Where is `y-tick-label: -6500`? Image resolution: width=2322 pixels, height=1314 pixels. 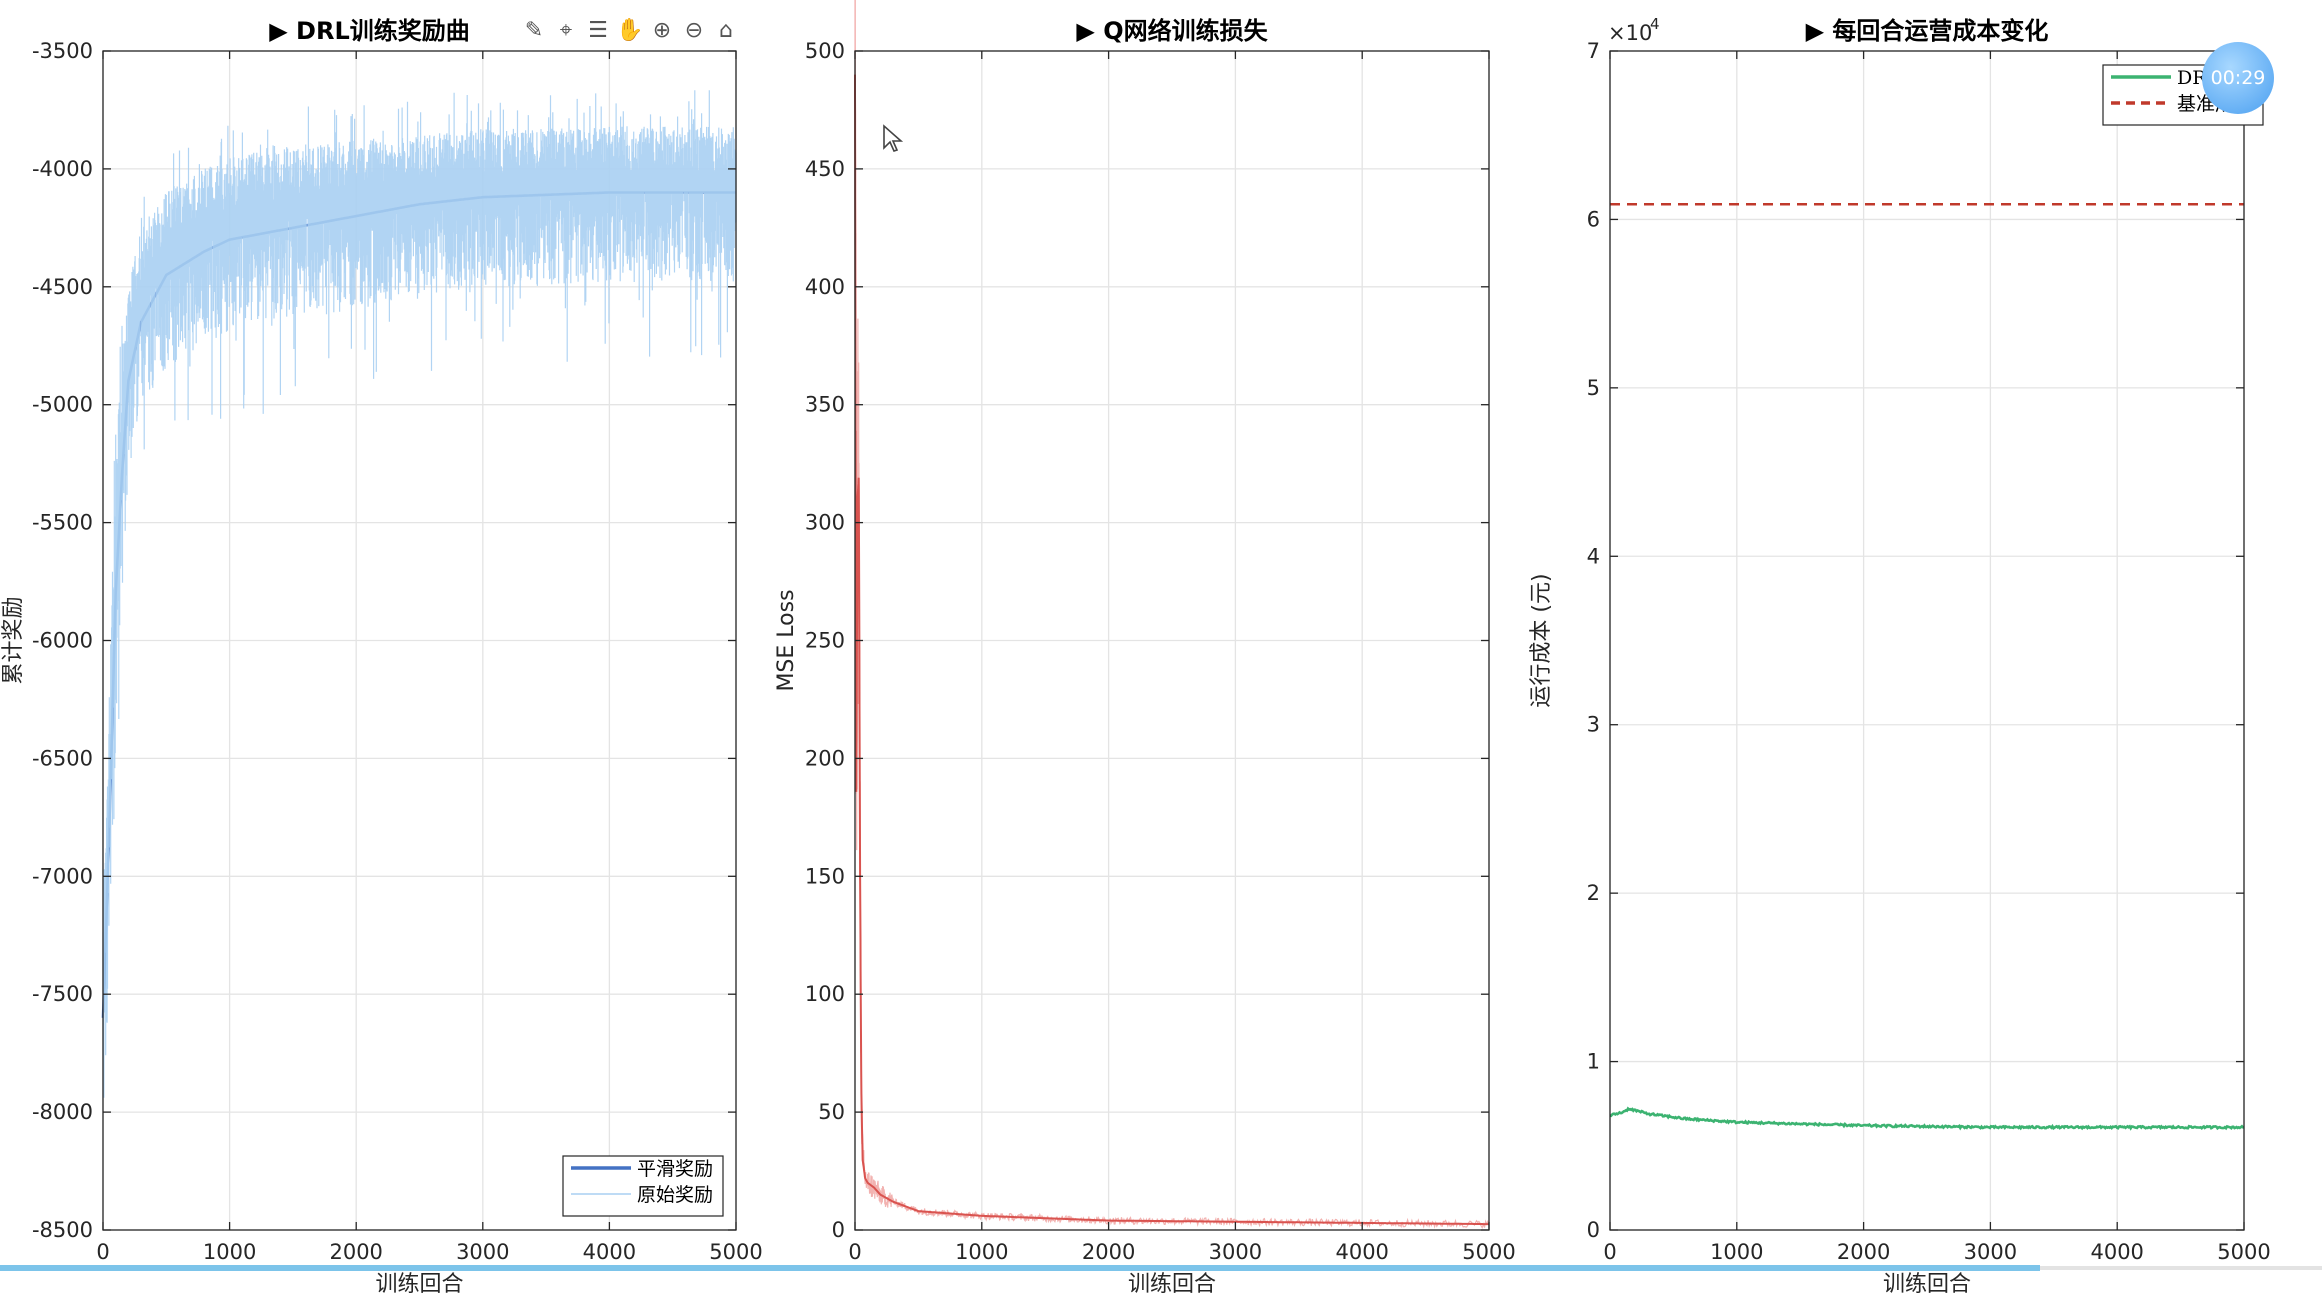 y-tick-label: -6500 is located at coordinates (62, 758).